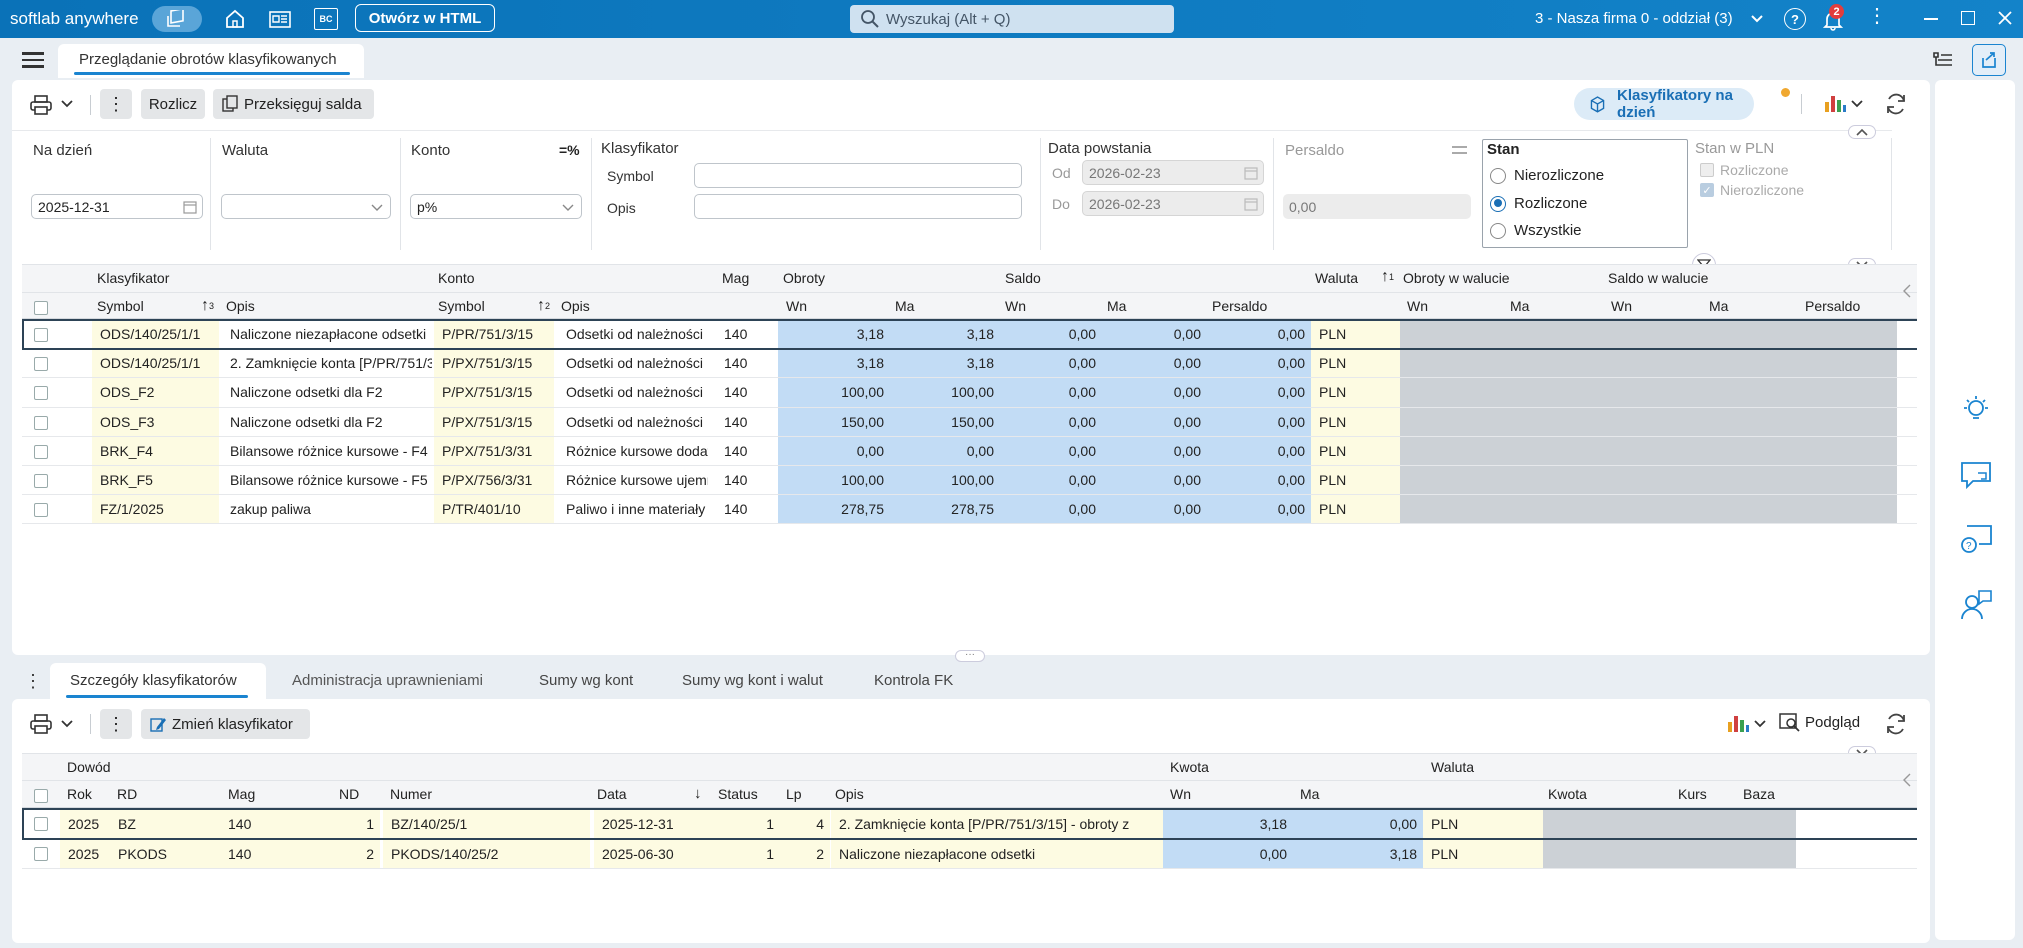  I want to click on zmien-klasyfikator-button: Zmień klasyfikator, so click(225, 724).